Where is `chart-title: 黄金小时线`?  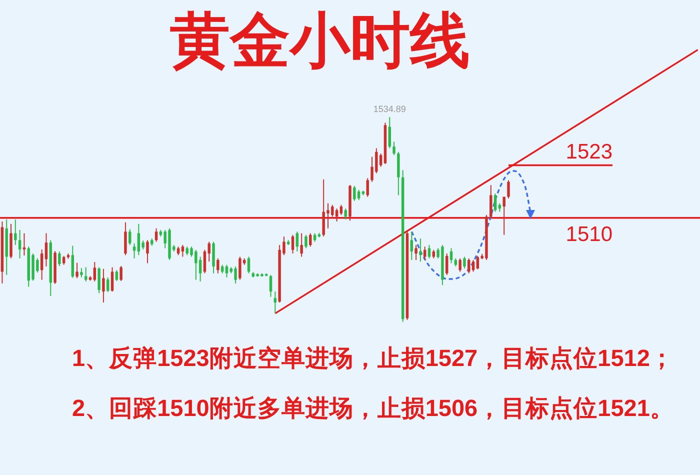 chart-title: 黄金小时线 is located at coordinates (320, 41).